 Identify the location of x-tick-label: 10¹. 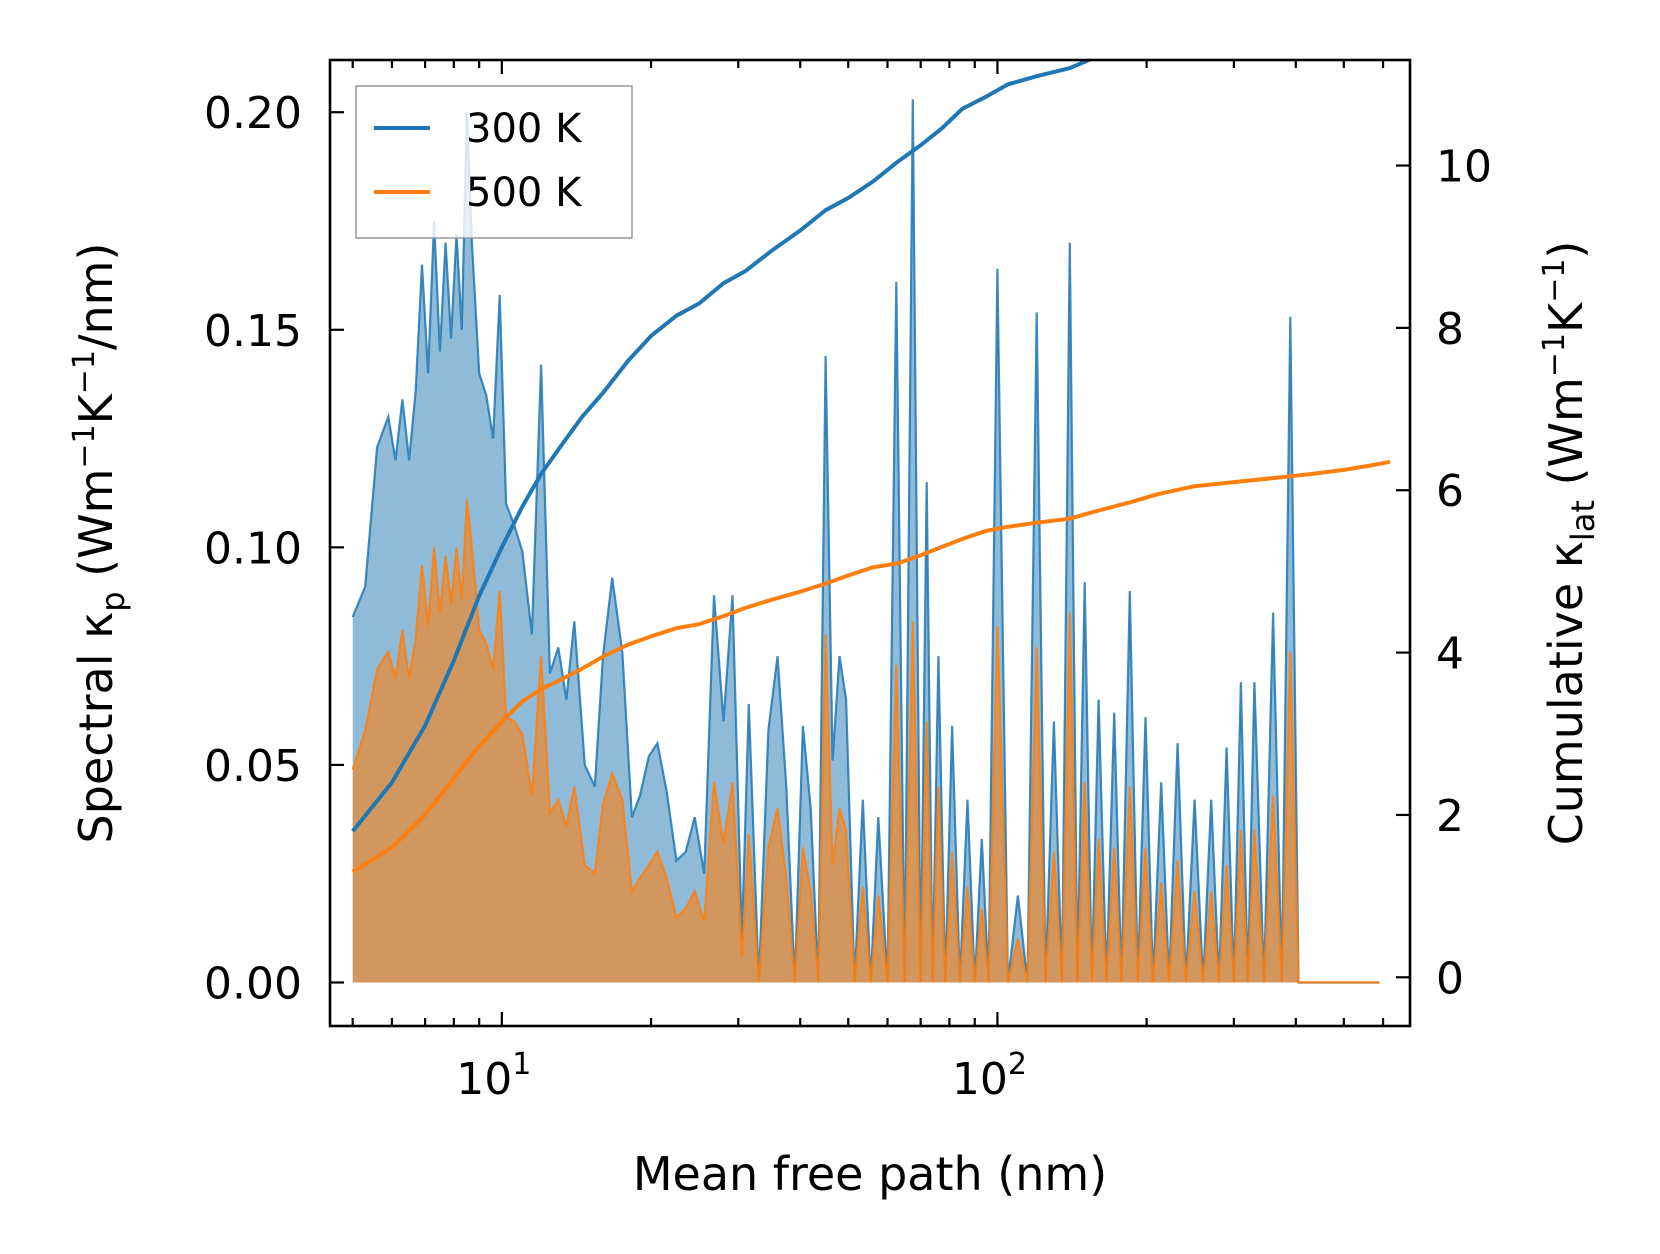
(493, 1076).